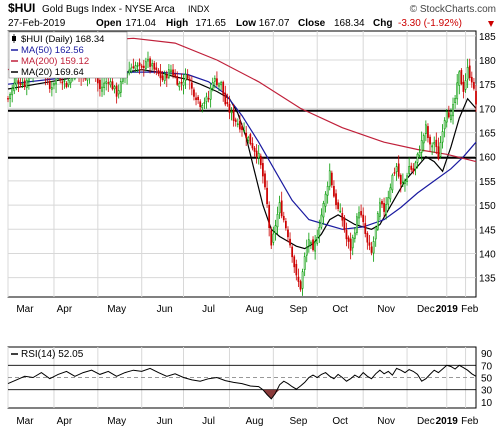 This screenshot has width=500, height=436. Describe the element at coordinates (426, 421) in the screenshot. I see `rsi-x-tick-label: Dec` at that location.